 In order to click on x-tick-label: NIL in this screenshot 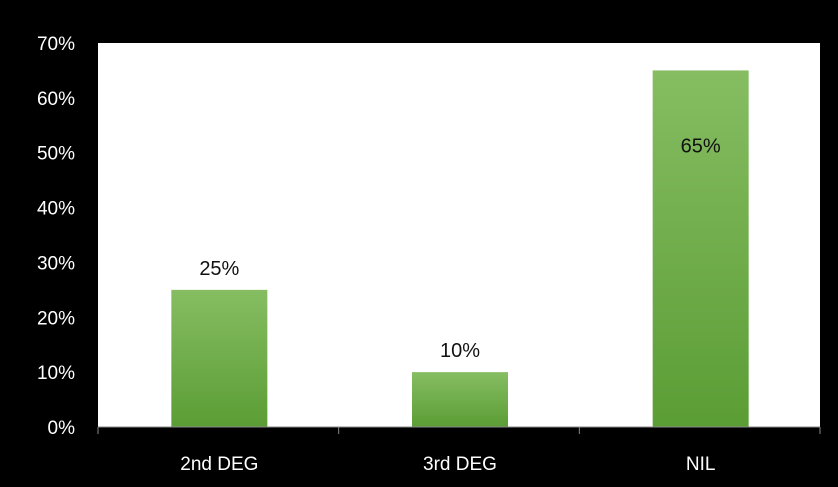, I will do `click(701, 464)`.